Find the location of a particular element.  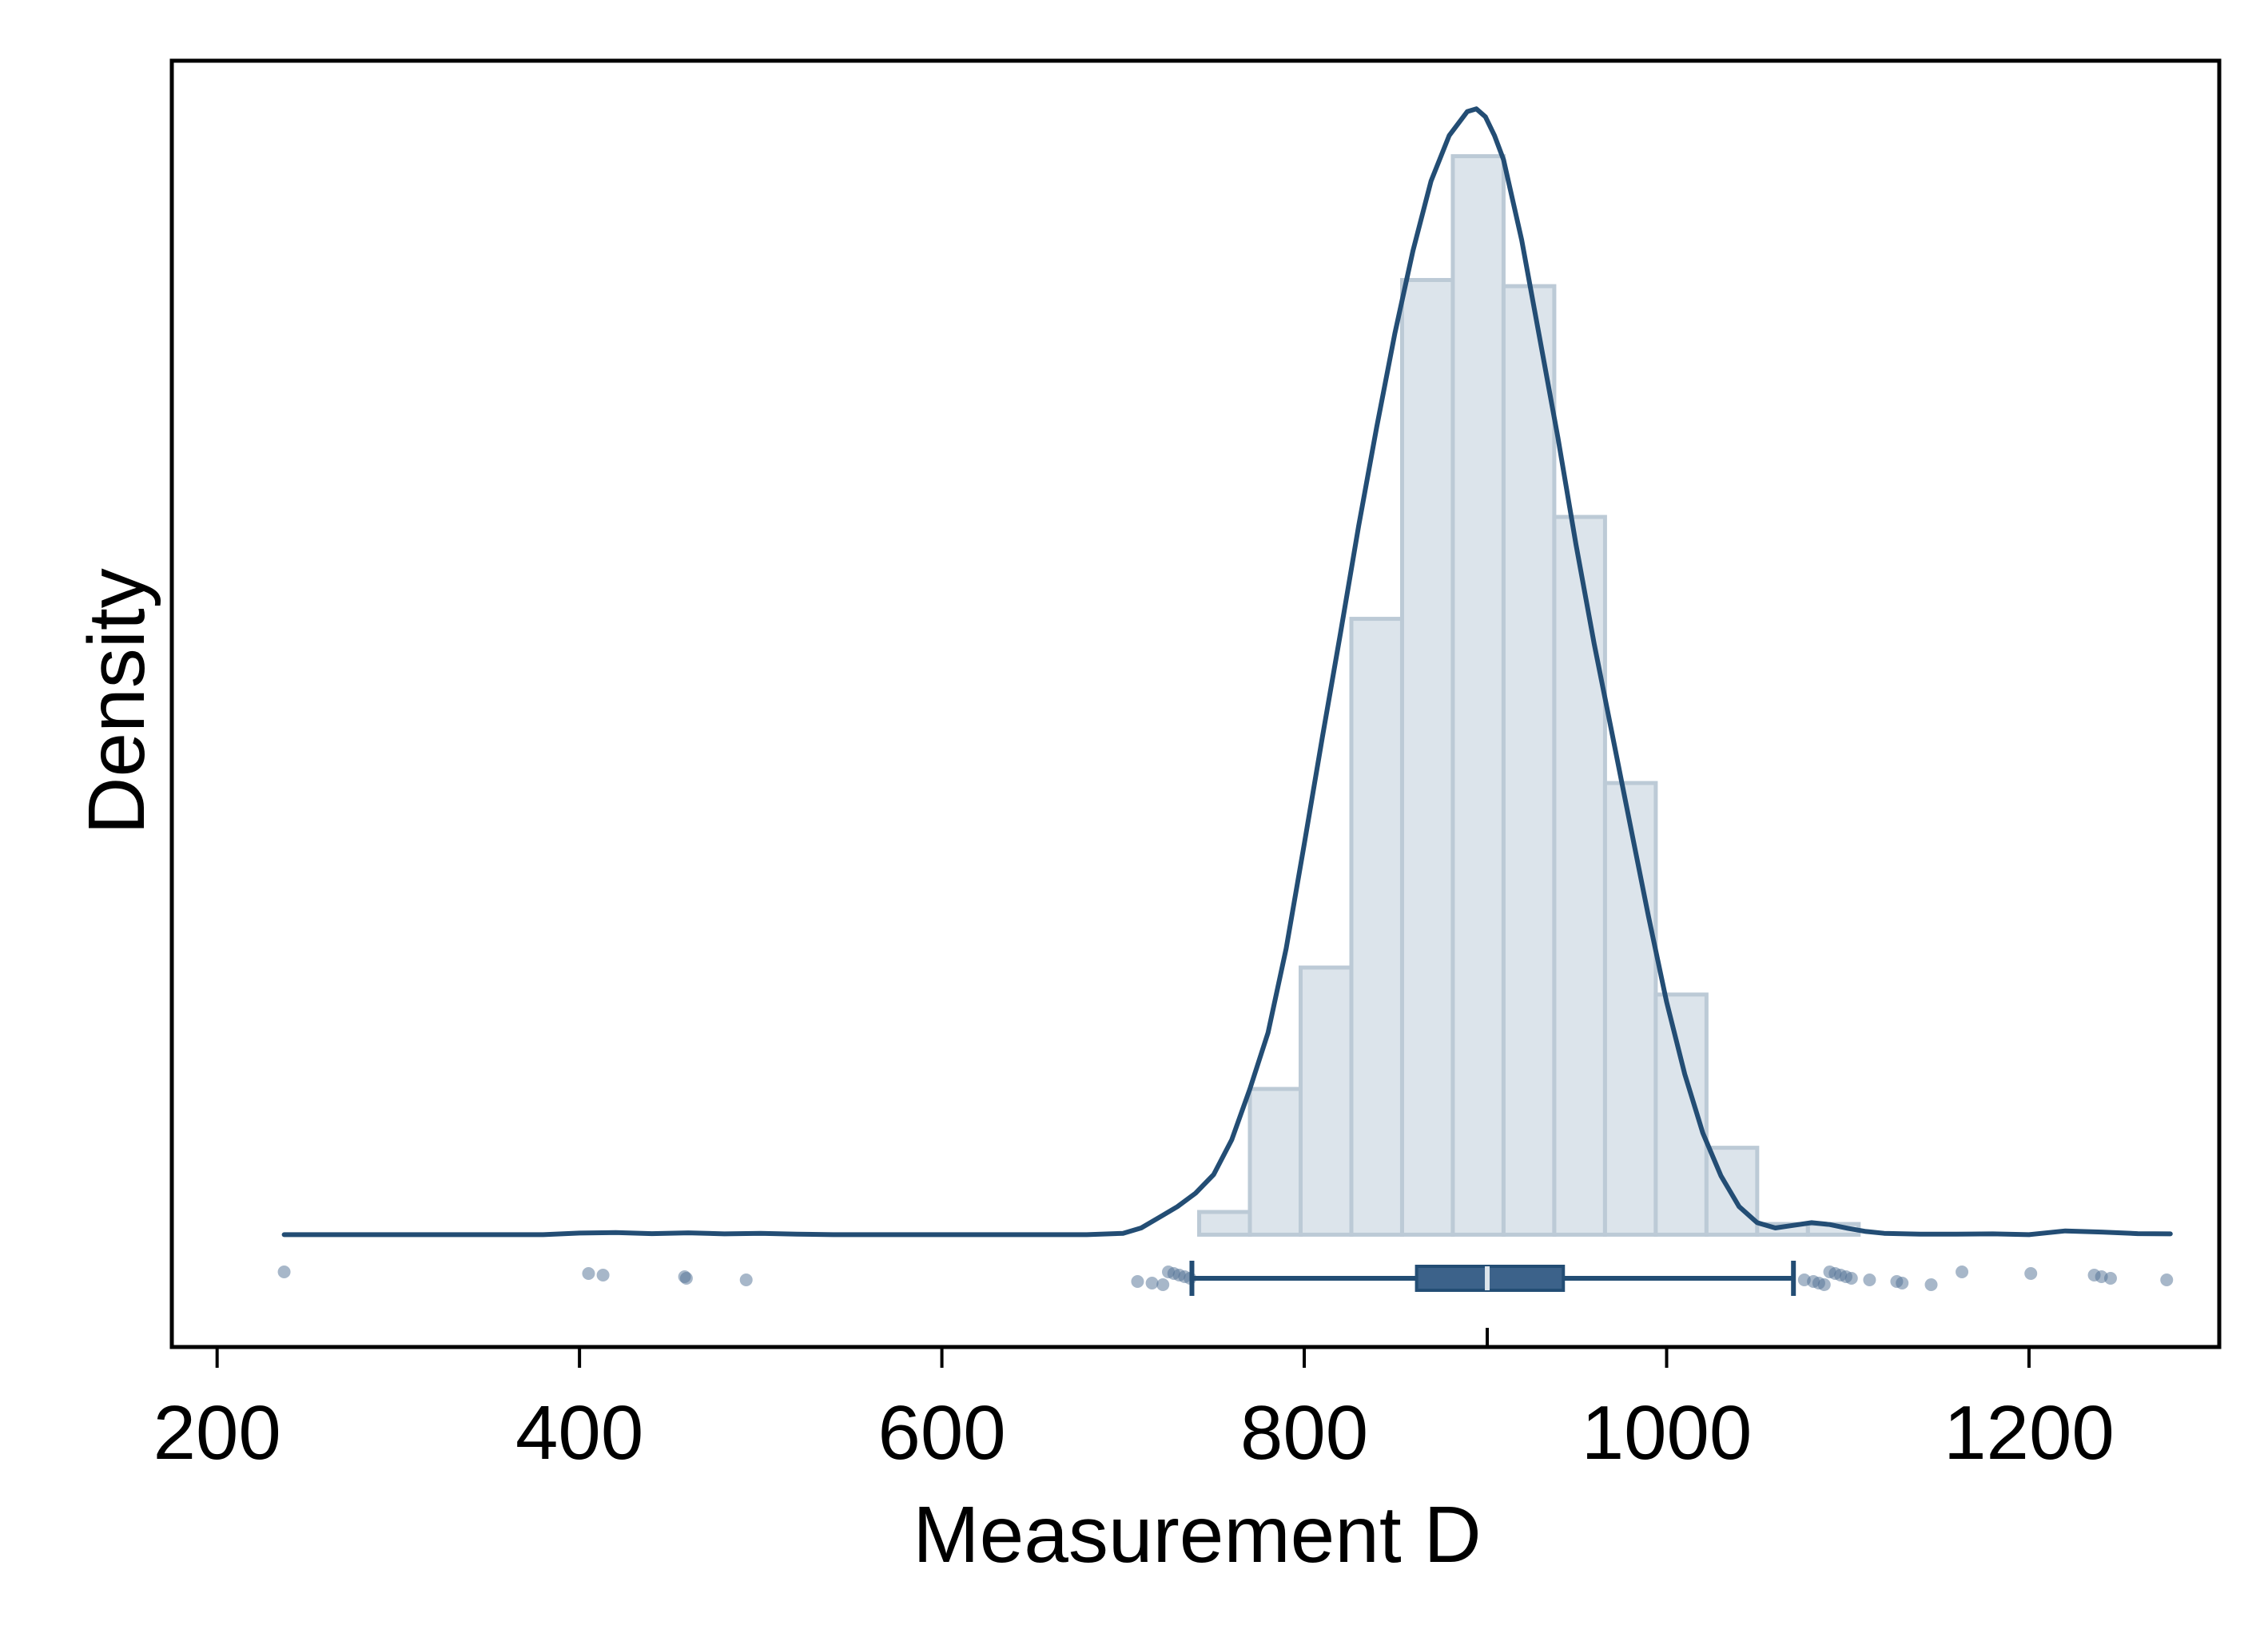

y-axis-label: Density is located at coordinates (116, 701).